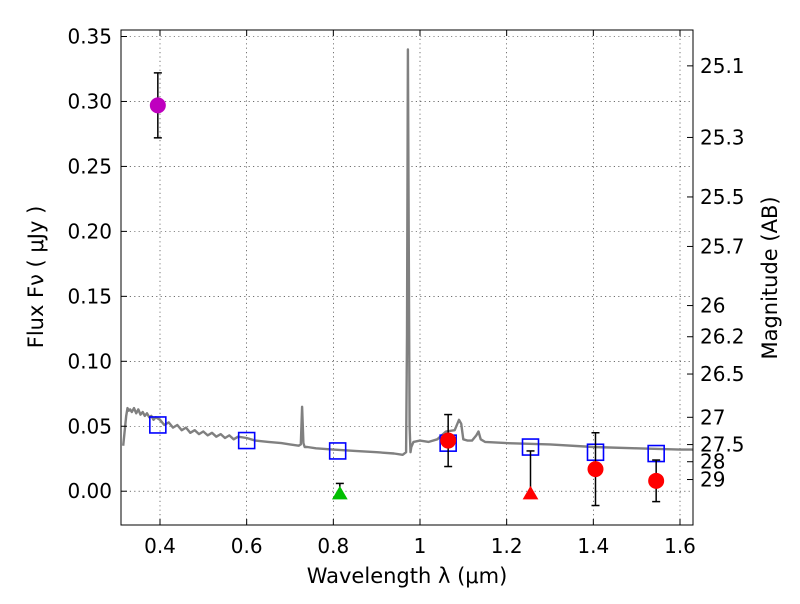 This screenshot has width=800, height=604. I want to click on x-axis-label: Wavelength λ (μm), so click(407, 576).